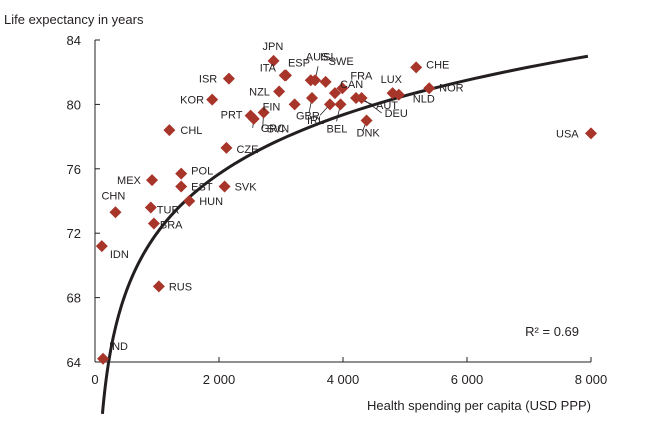 This screenshot has height=425, width=647. What do you see at coordinates (451, 88) in the screenshot?
I see `point-label-nor: NOR` at bounding box center [451, 88].